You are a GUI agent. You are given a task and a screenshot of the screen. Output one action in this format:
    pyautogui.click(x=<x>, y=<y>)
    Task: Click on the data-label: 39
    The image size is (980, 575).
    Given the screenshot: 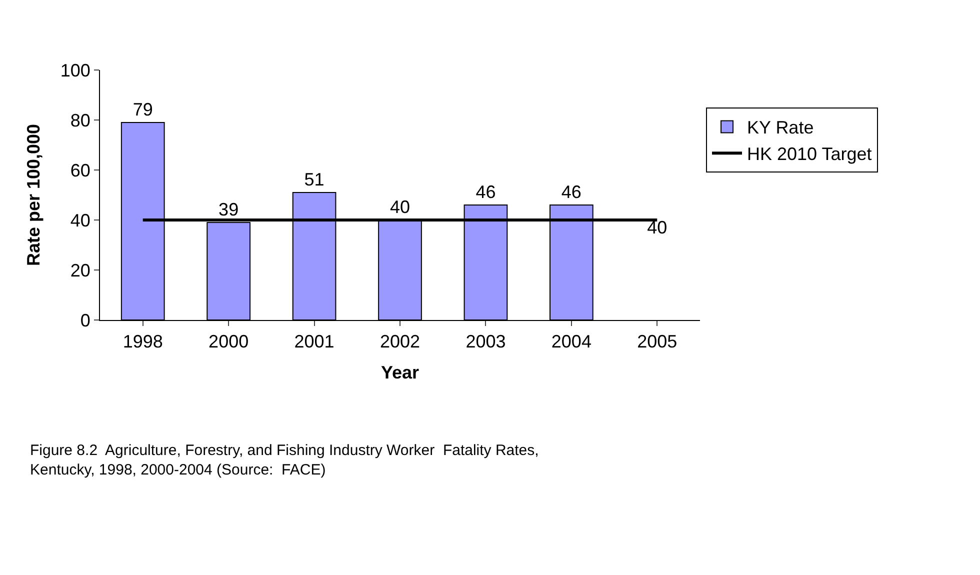 What is the action you would take?
    pyautogui.click(x=228, y=210)
    